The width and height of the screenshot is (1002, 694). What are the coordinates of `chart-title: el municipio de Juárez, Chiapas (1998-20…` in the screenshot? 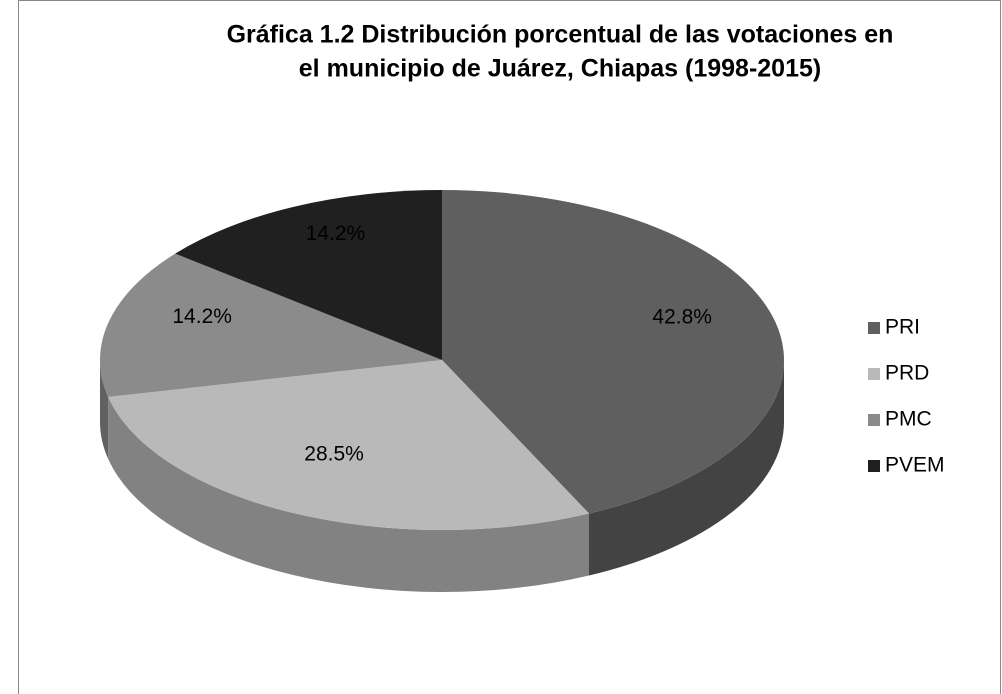 It's located at (560, 69).